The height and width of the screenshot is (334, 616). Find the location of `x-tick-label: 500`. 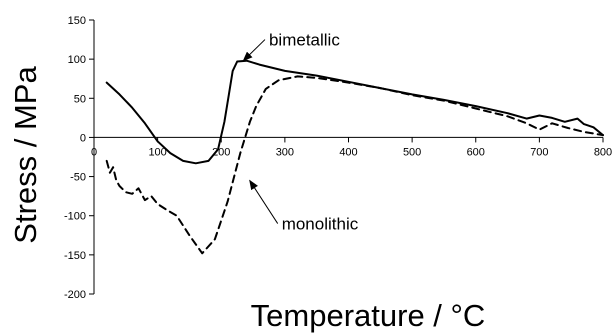

x-tick-label: 500 is located at coordinates (412, 152).